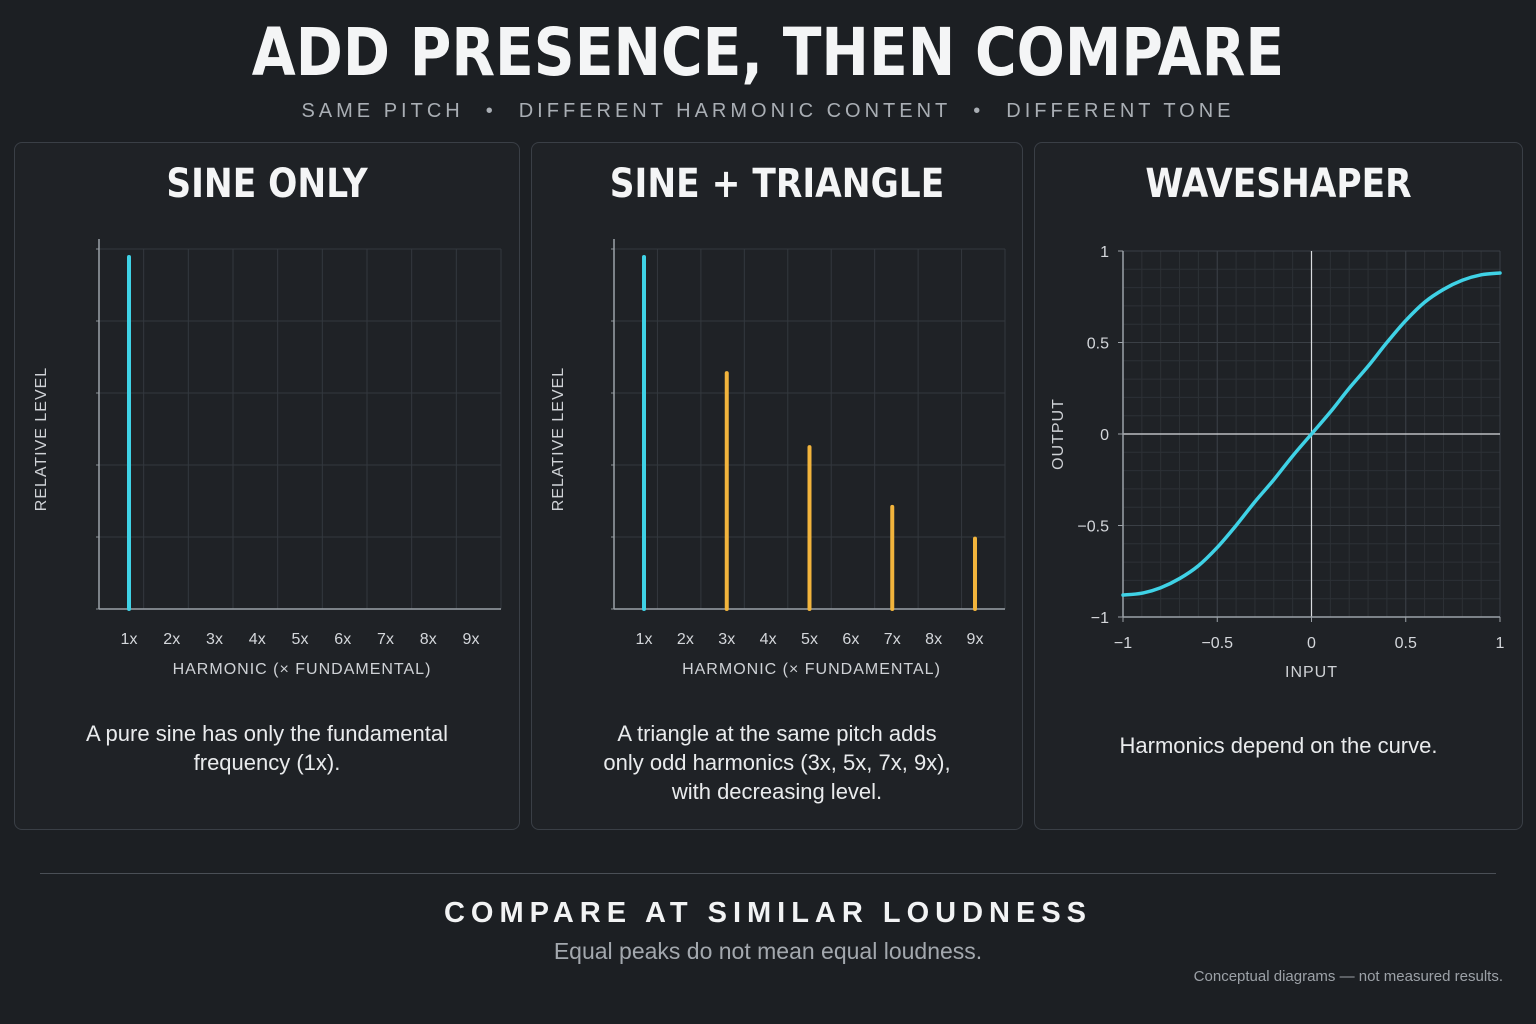 This screenshot has width=1536, height=1024. I want to click on x-tick-label: 1, so click(1500, 643).